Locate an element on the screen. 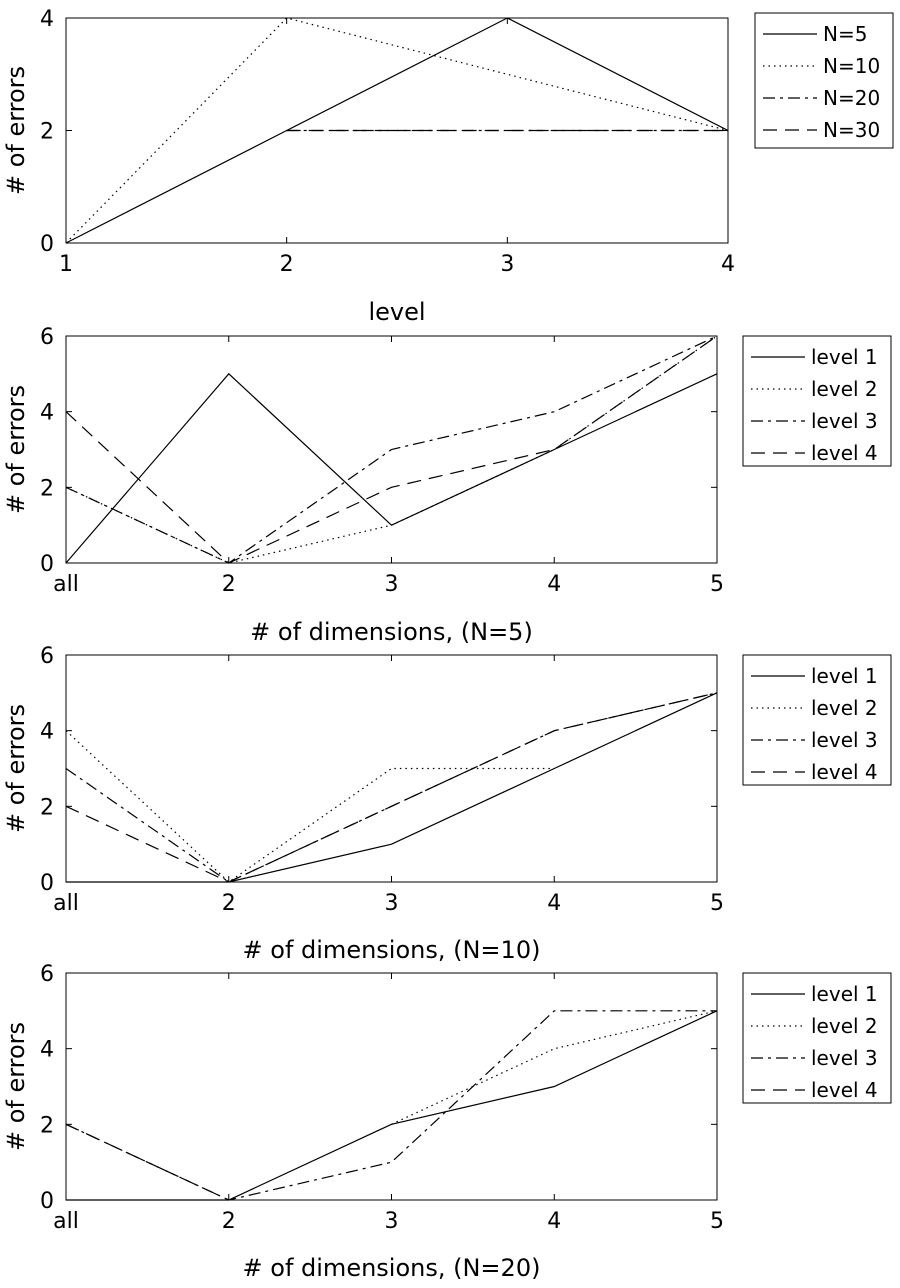 This screenshot has width=900, height=1288. x-axis-label: # of dimensions, (N=5) is located at coordinates (391, 632).